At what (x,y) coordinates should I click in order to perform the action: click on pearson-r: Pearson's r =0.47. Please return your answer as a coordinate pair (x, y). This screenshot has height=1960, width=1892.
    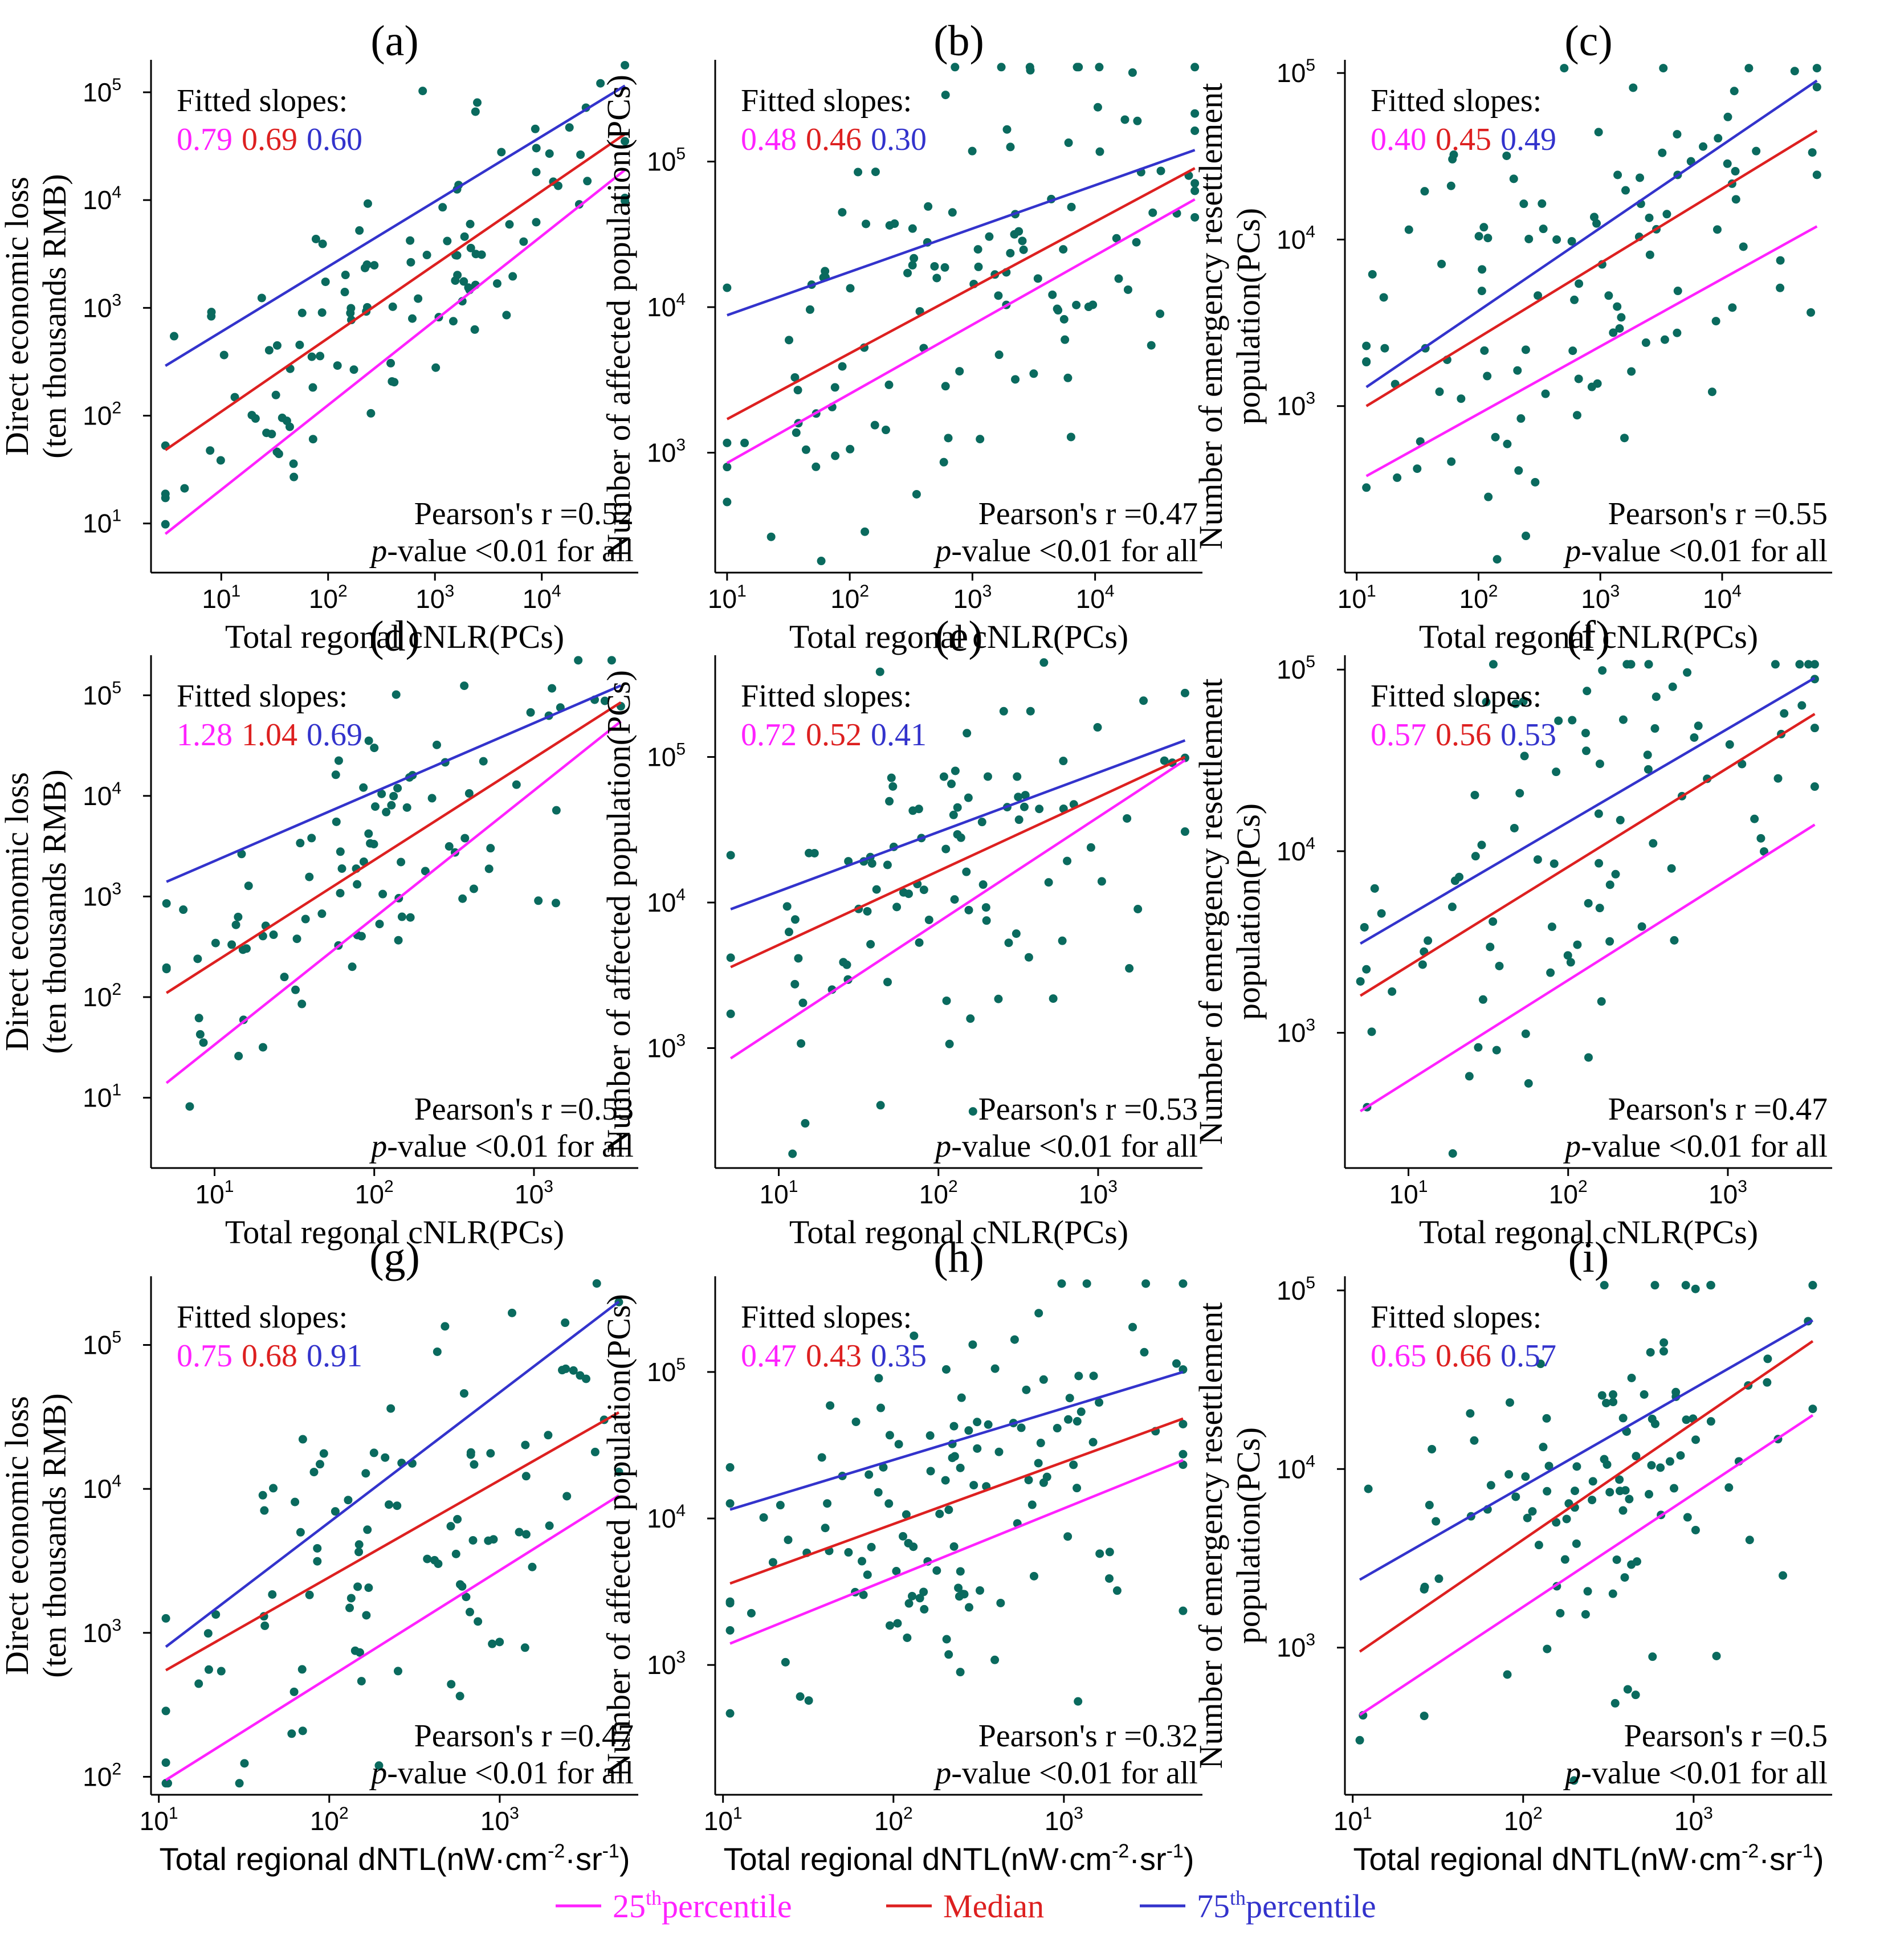
    Looking at the image, I should click on (1088, 514).